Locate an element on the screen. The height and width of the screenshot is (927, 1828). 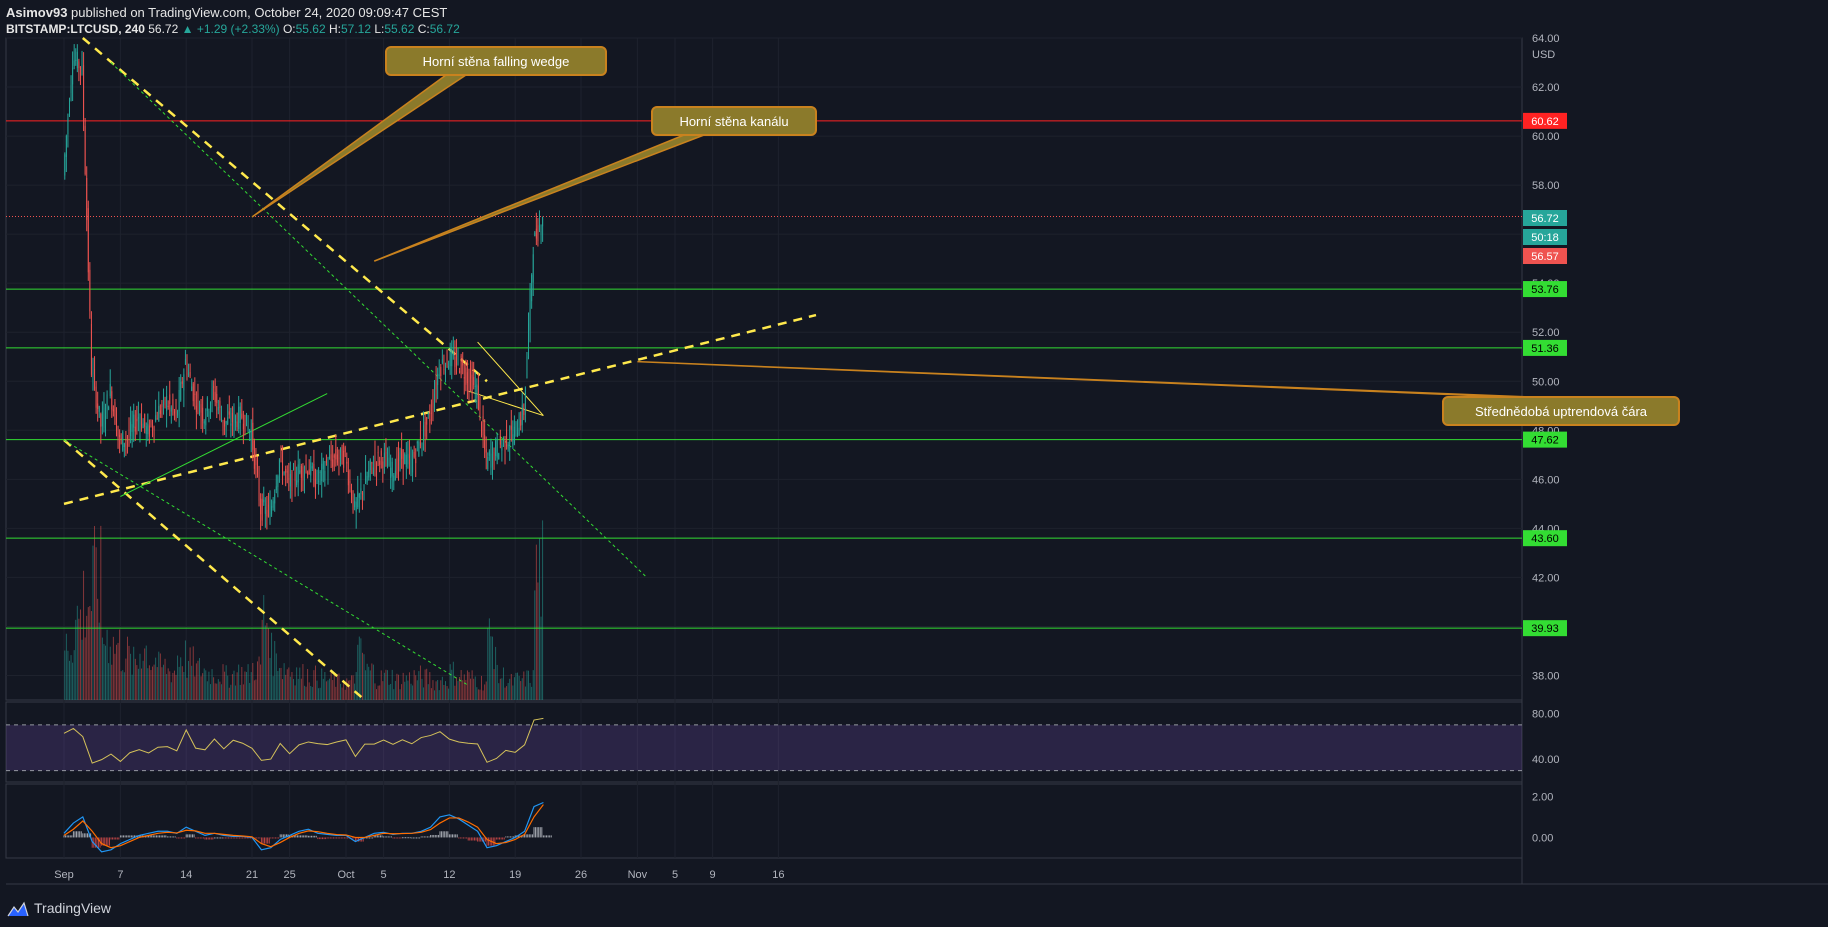
tradingview-logo-icon is located at coordinates (18, 909).